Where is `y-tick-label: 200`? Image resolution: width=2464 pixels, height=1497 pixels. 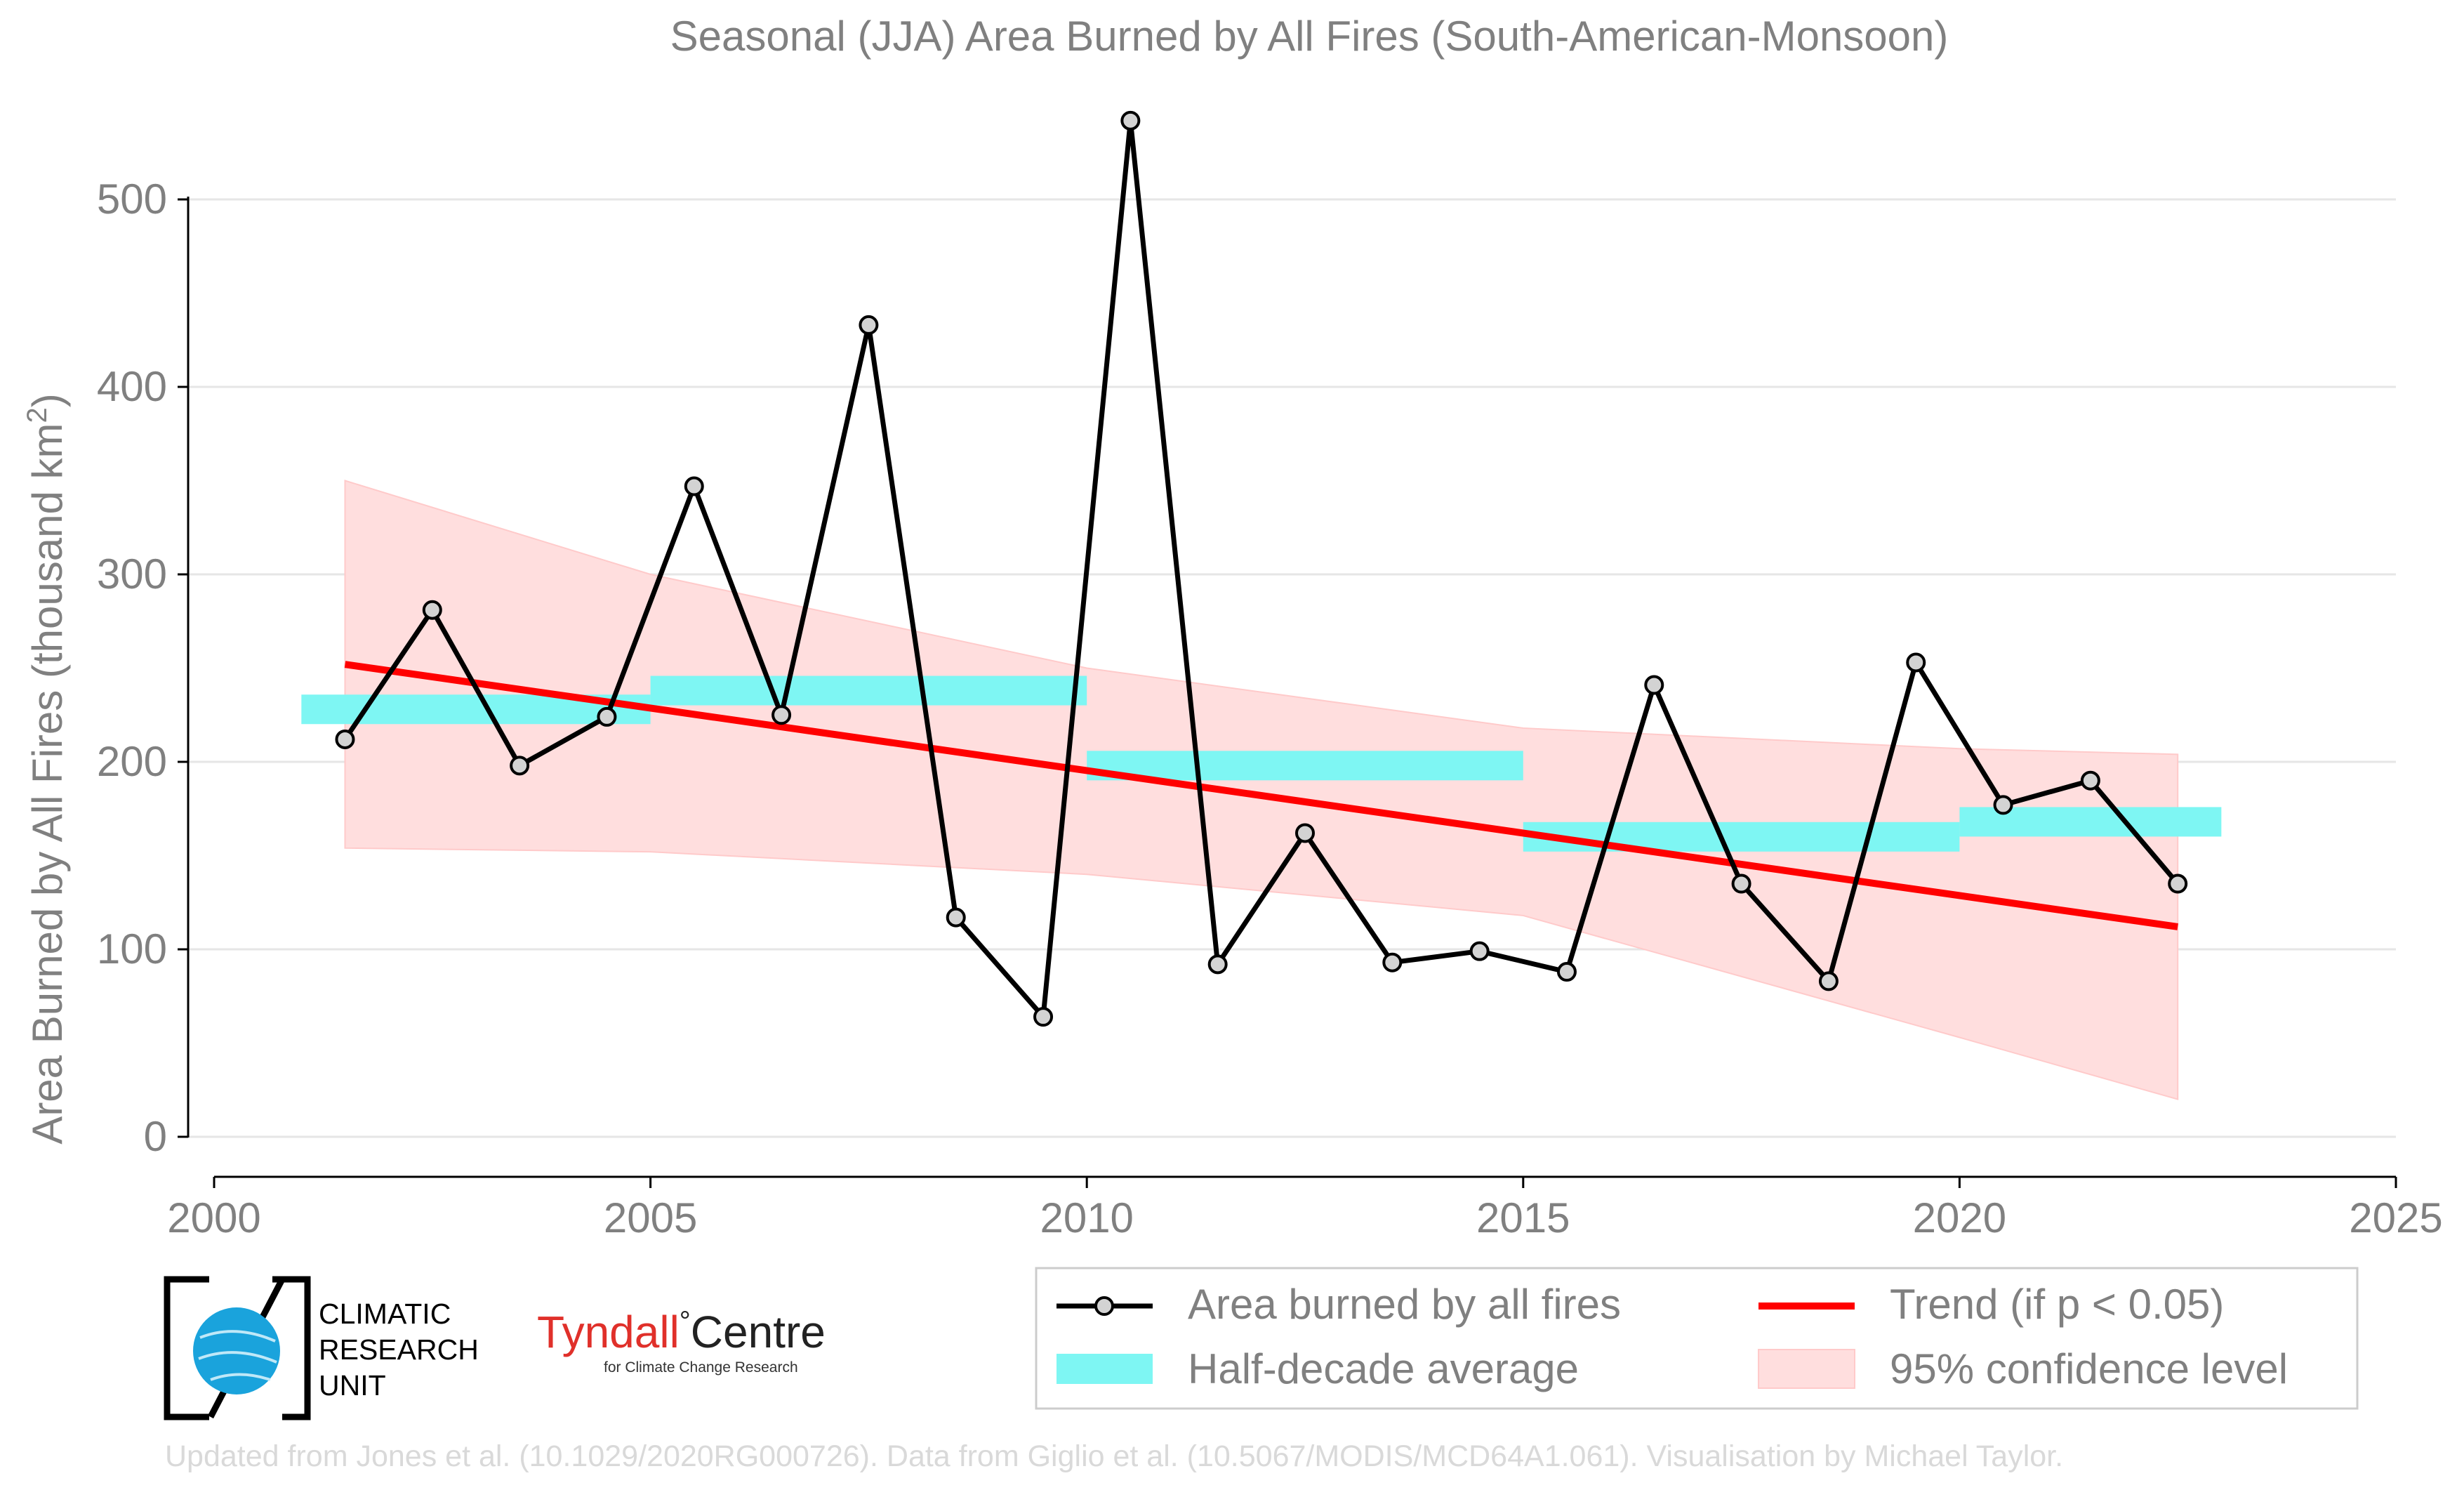
y-tick-label: 200 is located at coordinates (132, 761).